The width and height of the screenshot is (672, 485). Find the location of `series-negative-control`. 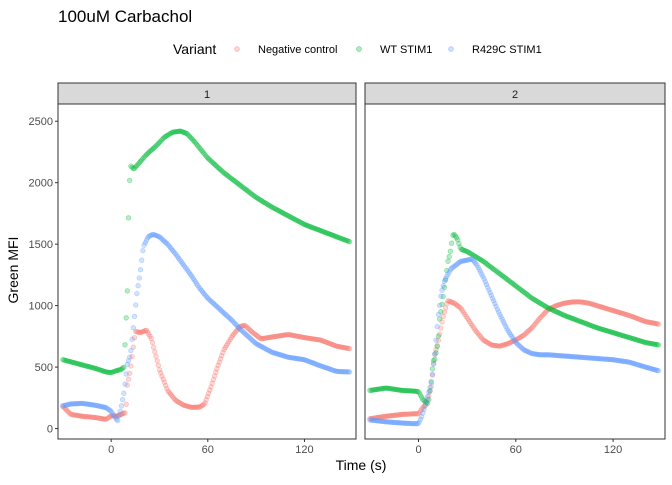

series-negative-control is located at coordinates (514, 360).